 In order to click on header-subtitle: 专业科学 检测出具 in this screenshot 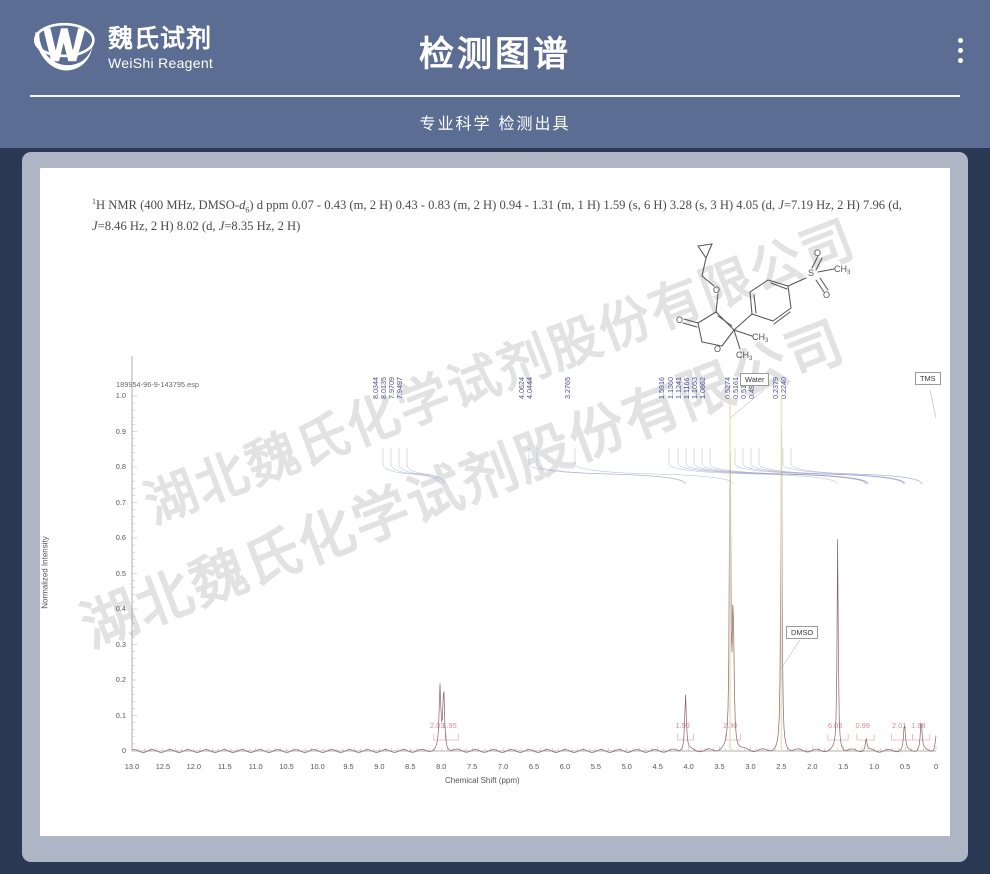, I will do `click(495, 123)`.